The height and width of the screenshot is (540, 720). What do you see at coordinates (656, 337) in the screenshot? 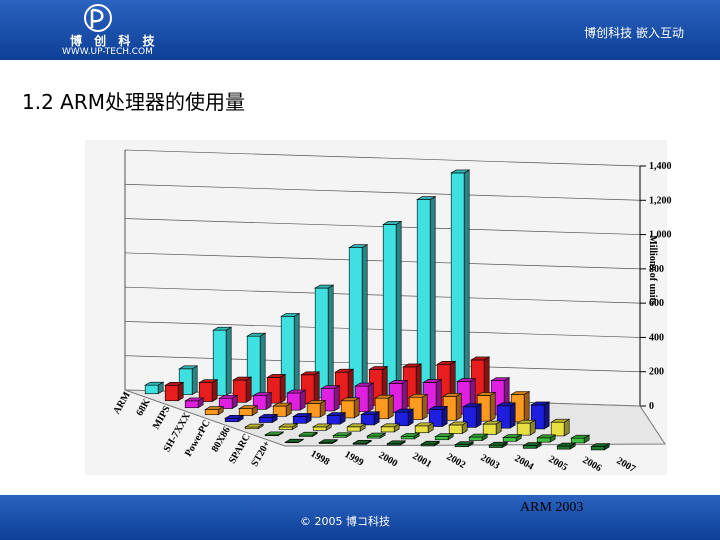
I see `y-tick-label: 400` at bounding box center [656, 337].